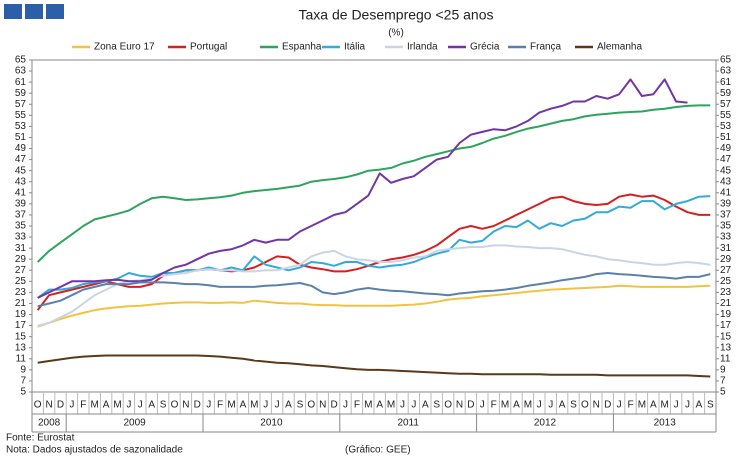  Describe the element at coordinates (726, 104) in the screenshot. I see `y2-tick-label: 57` at that location.